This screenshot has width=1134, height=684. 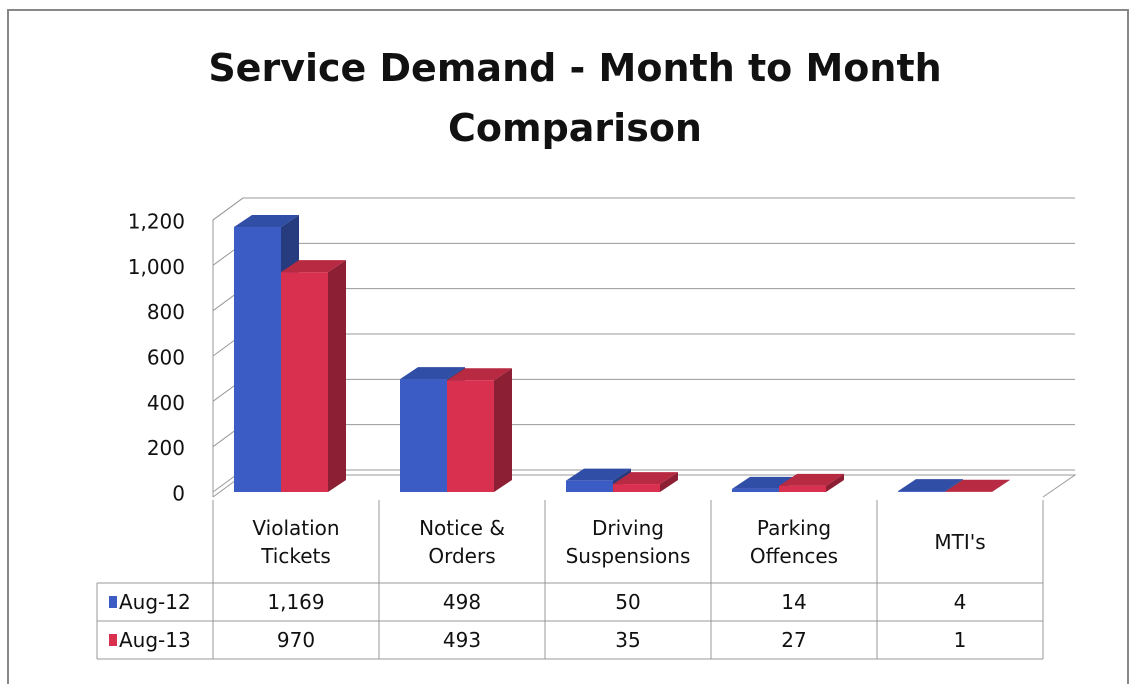 I want to click on data-label: 4, so click(x=960, y=602).